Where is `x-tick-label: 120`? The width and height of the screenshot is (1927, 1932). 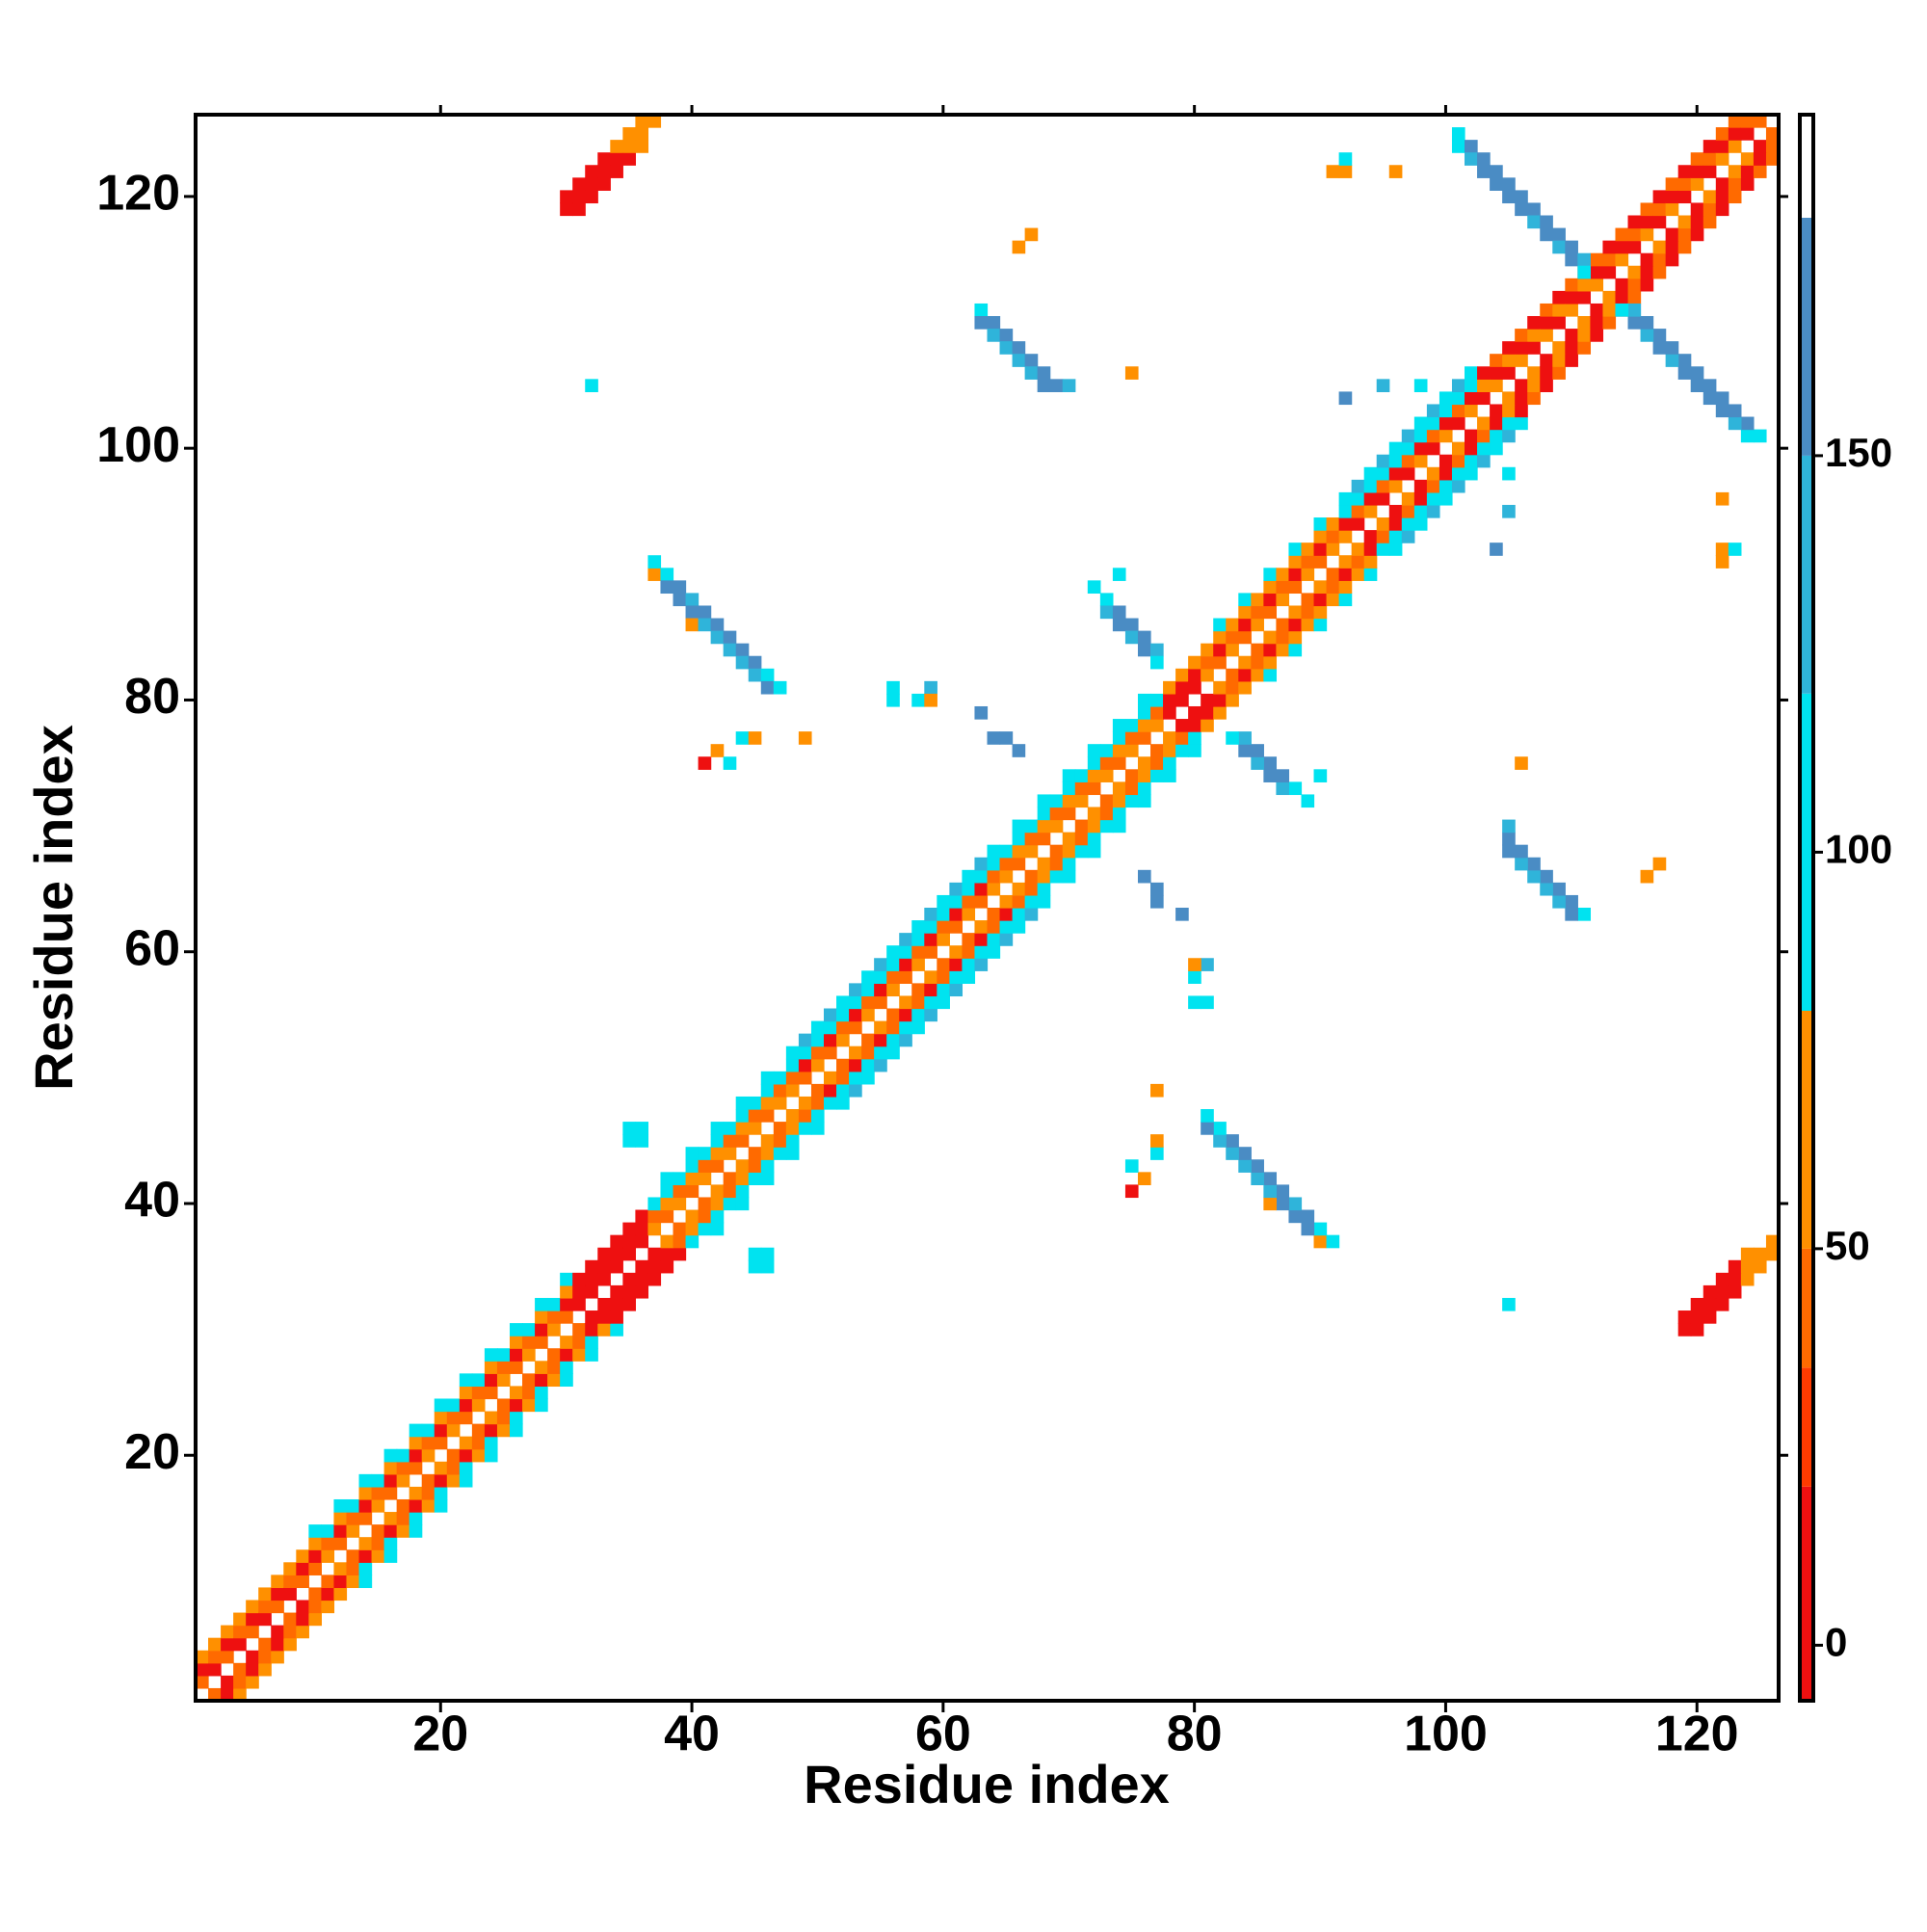
x-tick-label: 120 is located at coordinates (1697, 1734).